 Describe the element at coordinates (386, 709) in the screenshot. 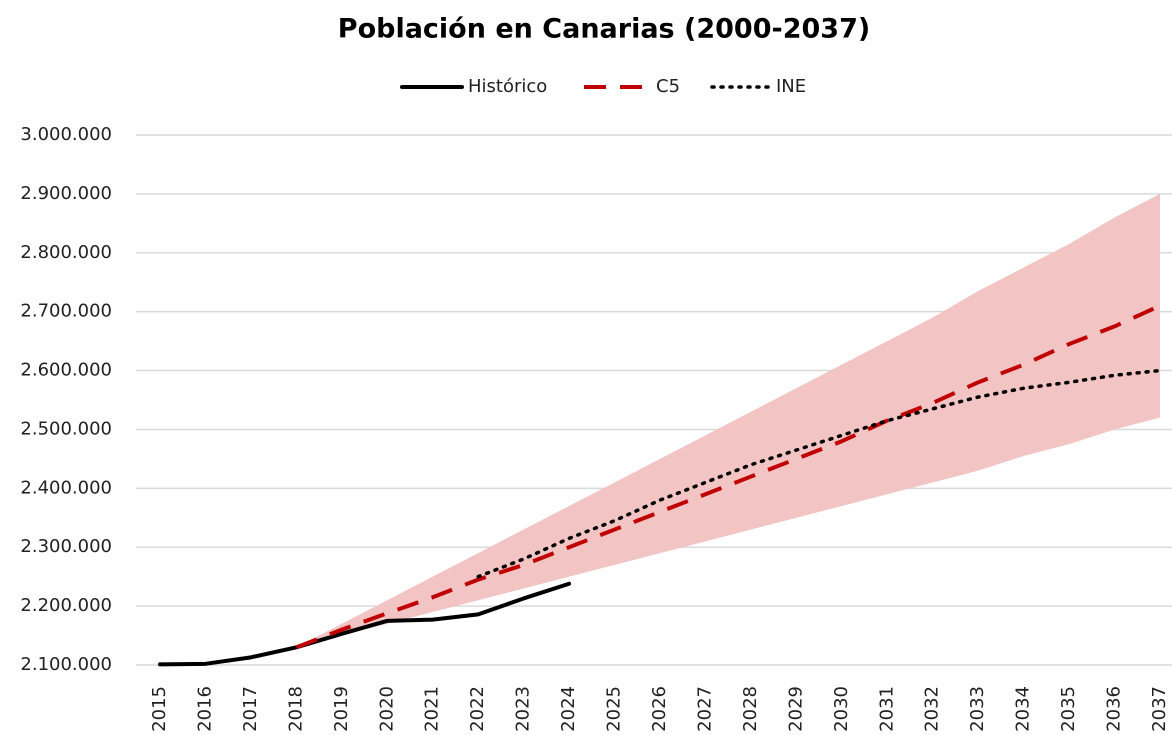

I see `x-tick-label: 2020` at that location.